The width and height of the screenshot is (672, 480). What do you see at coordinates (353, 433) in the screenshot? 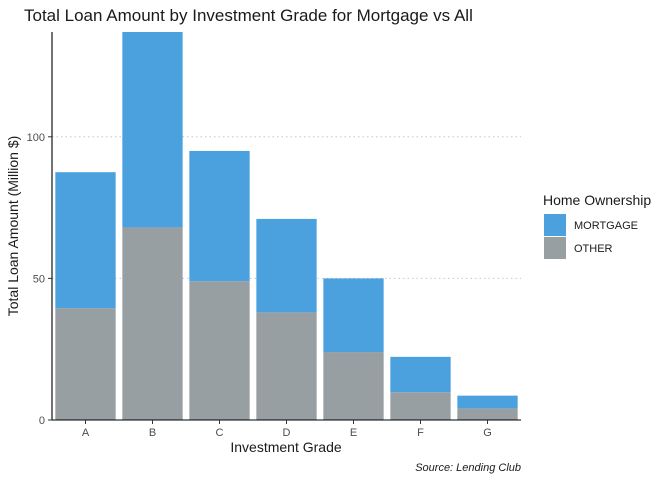
I see `x-tick-label-E: E` at bounding box center [353, 433].